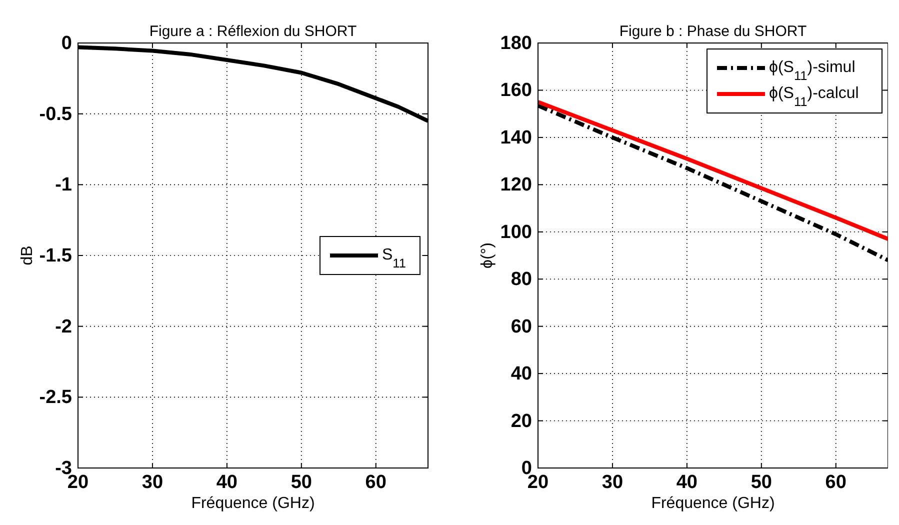  Describe the element at coordinates (394, 258) in the screenshot. I see `legend-label: S$_{11}$` at that location.